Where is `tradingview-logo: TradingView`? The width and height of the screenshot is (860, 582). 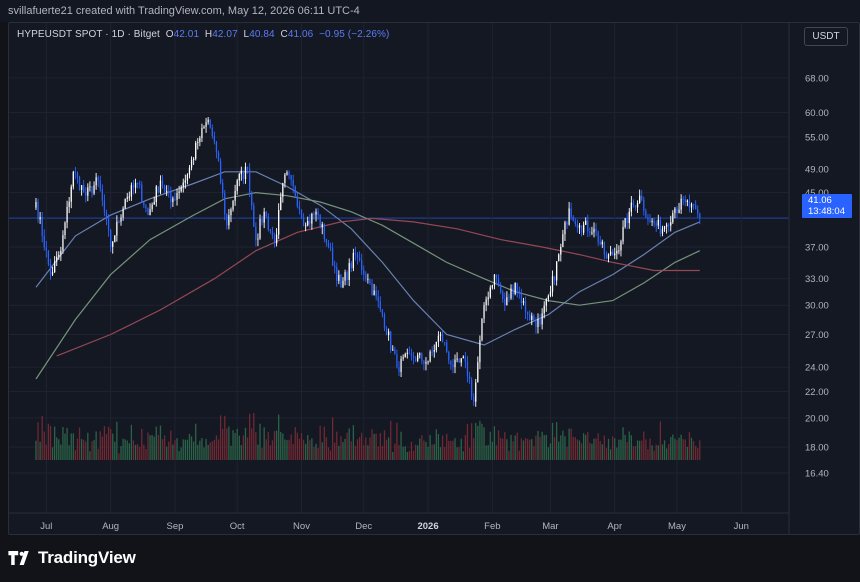
tradingview-logo: TradingView is located at coordinates (72, 558).